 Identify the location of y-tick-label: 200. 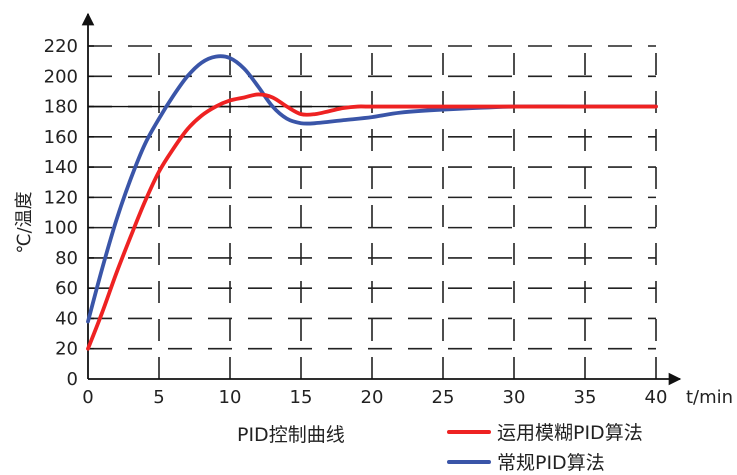
(61, 76).